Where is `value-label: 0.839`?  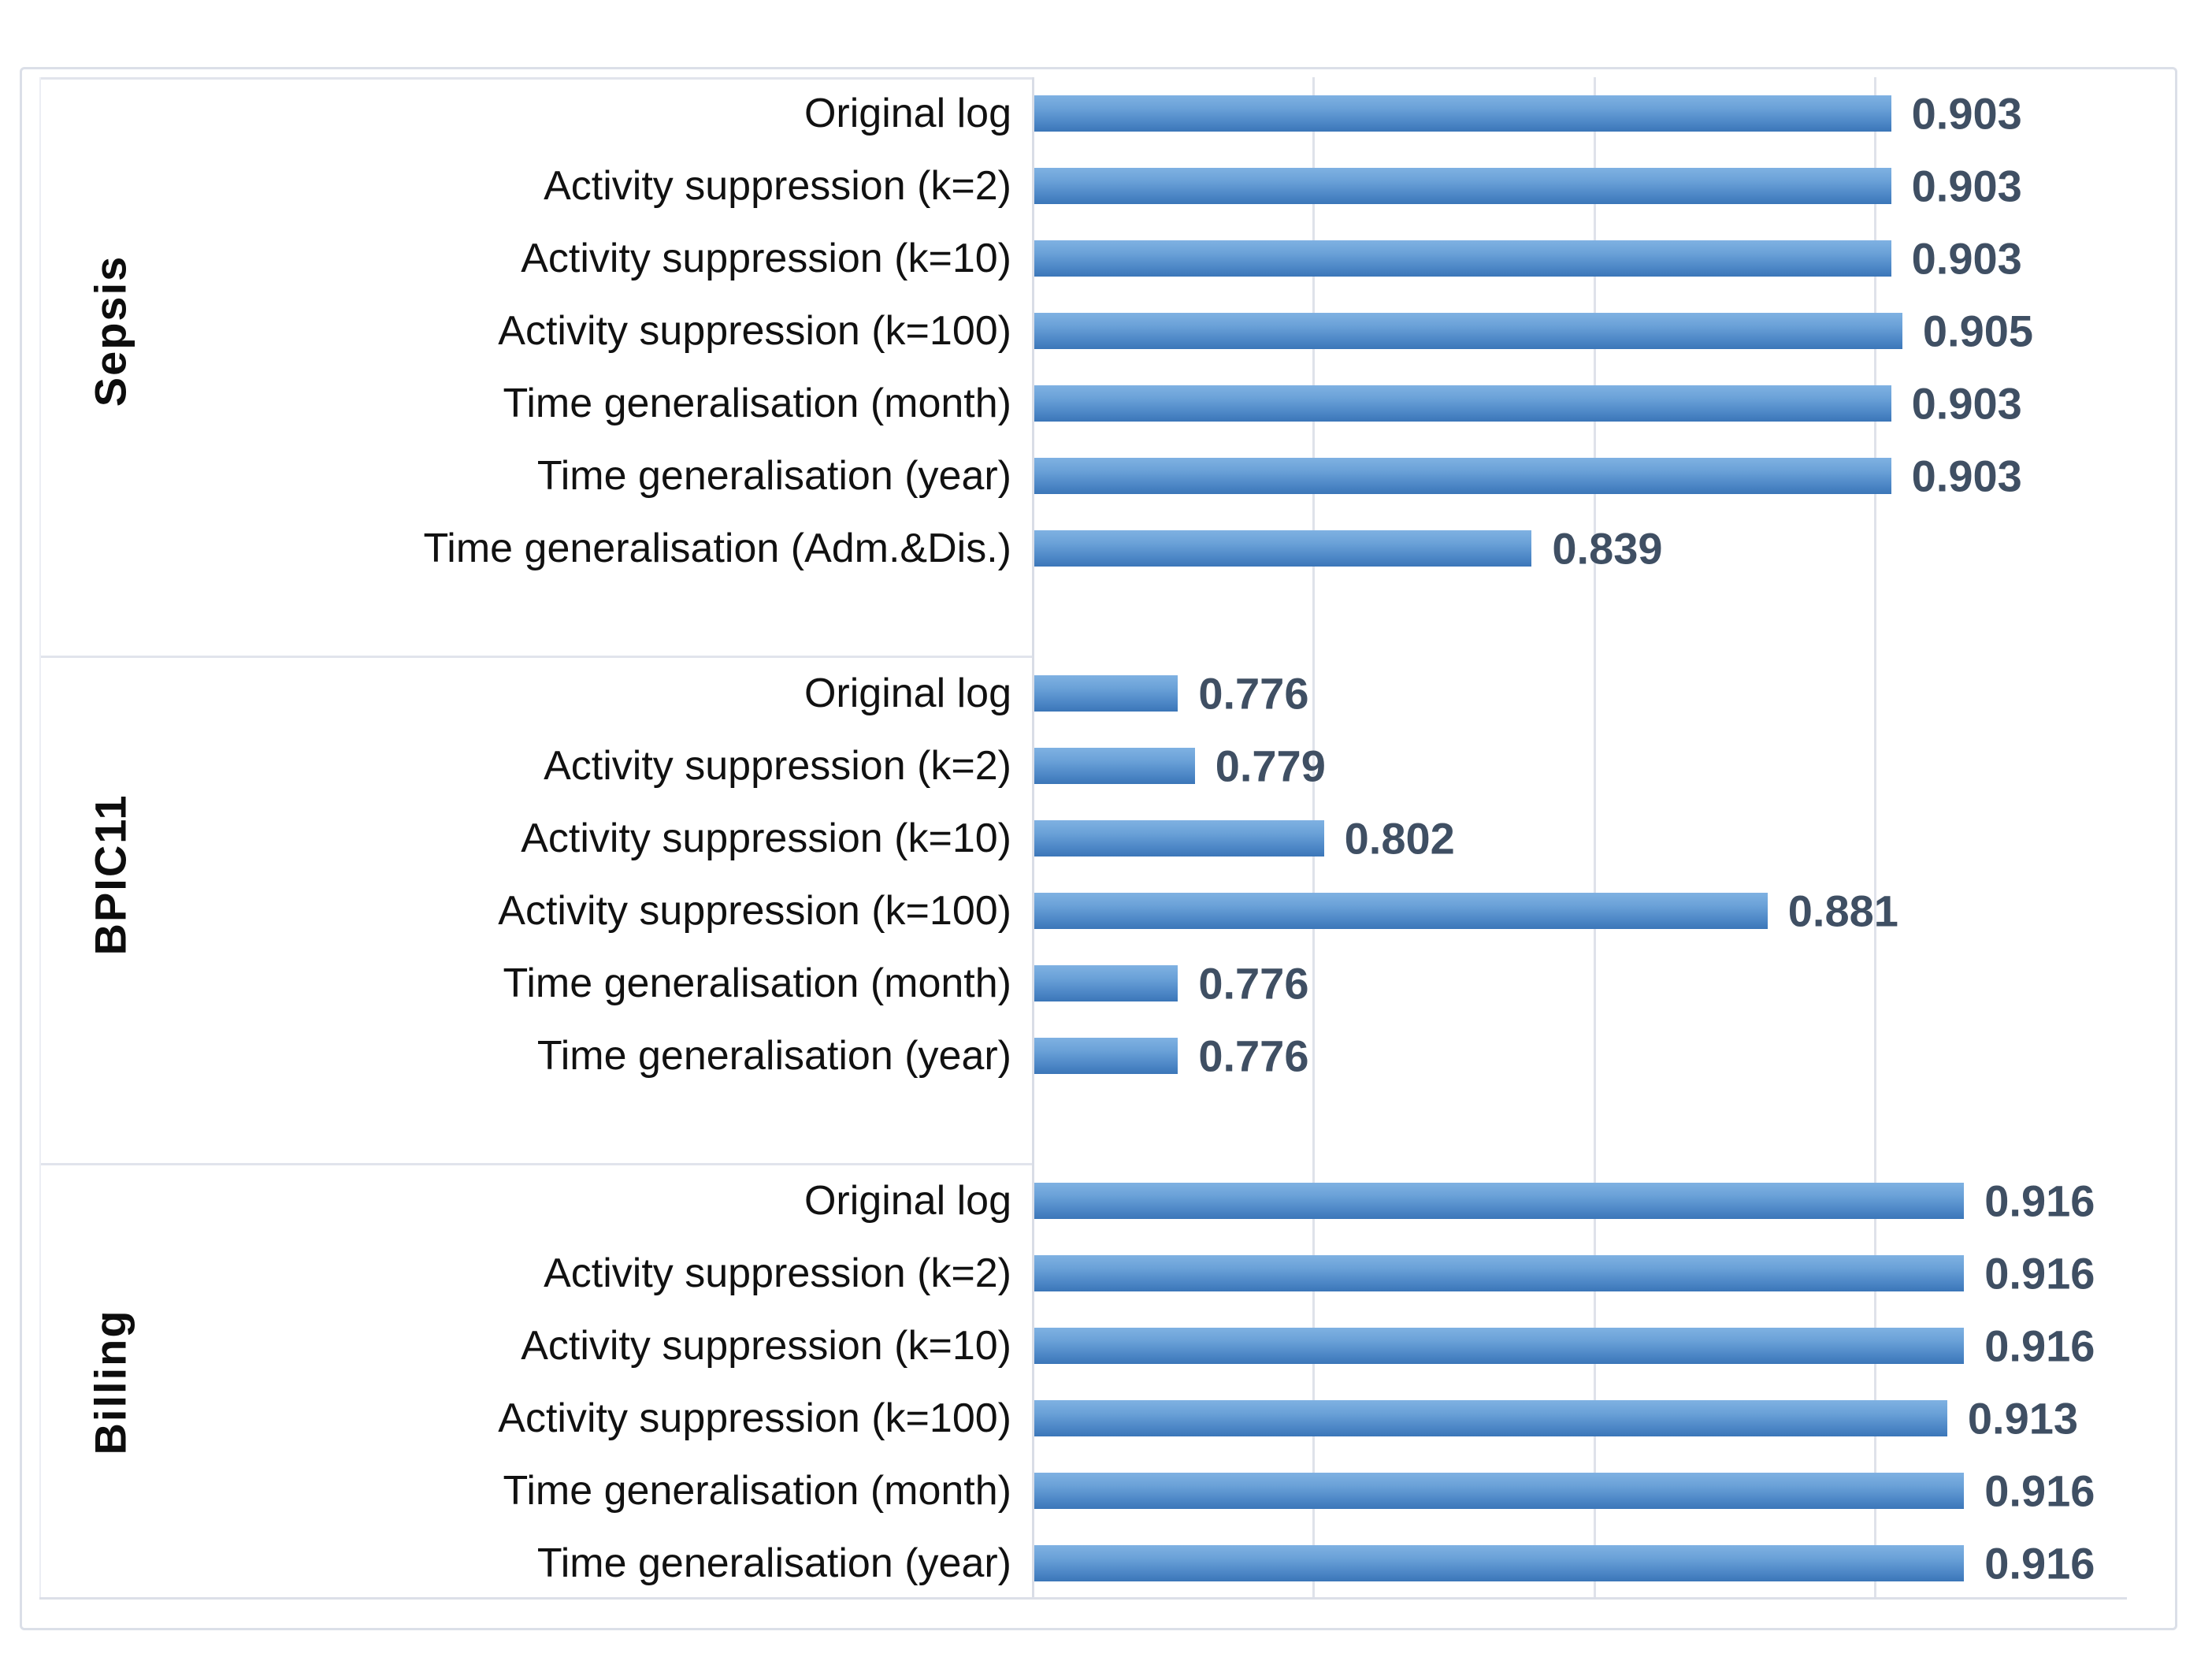 value-label: 0.839 is located at coordinates (1607, 548).